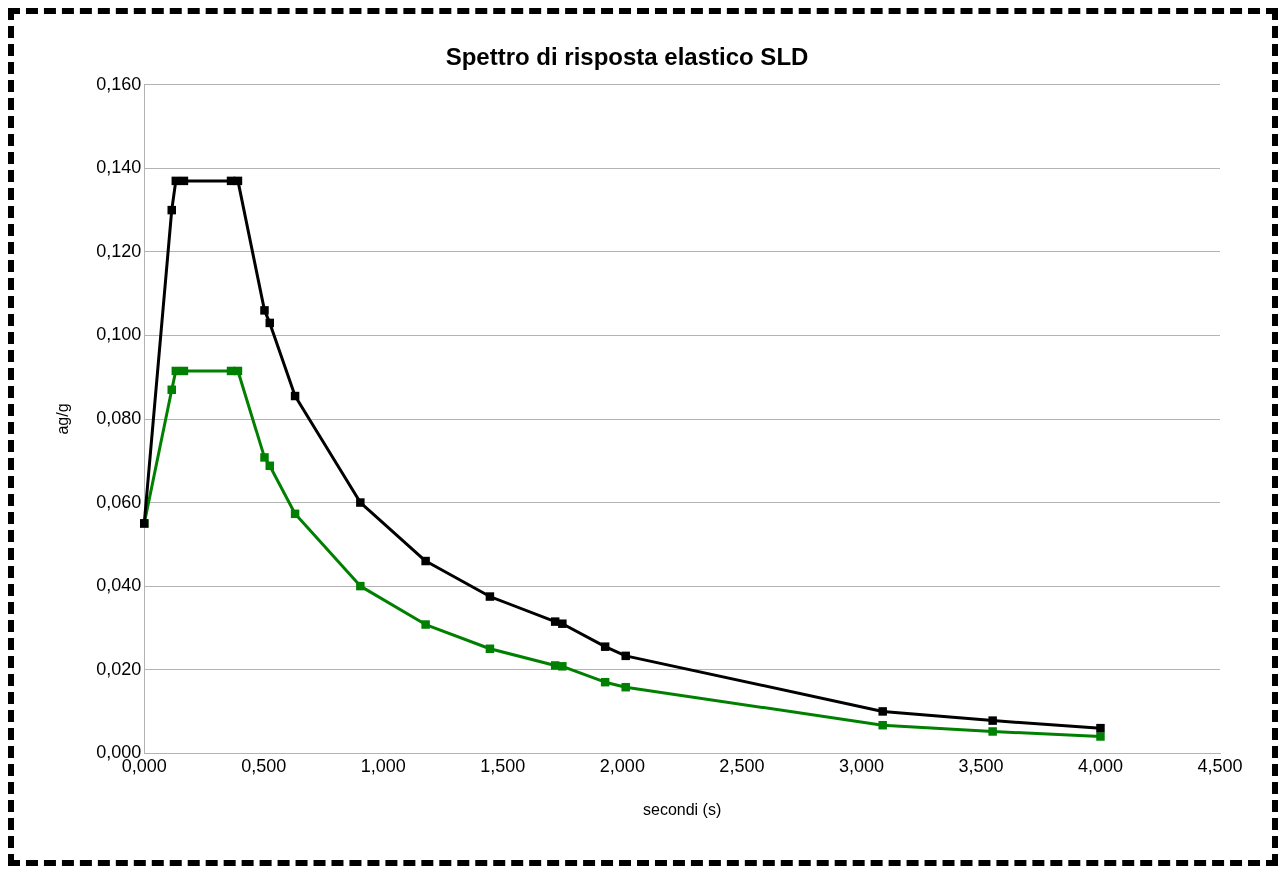 Image resolution: width=1286 pixels, height=874 pixels. Describe the element at coordinates (119, 585) in the screenshot. I see `y-tick-label: 0,040` at that location.